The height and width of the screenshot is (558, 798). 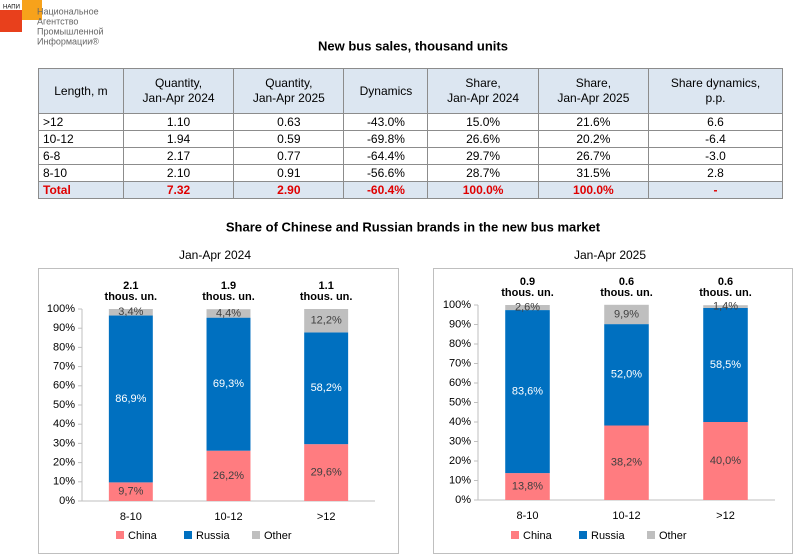 I want to click on x-tick-label: 10-12, so click(x=626, y=516).